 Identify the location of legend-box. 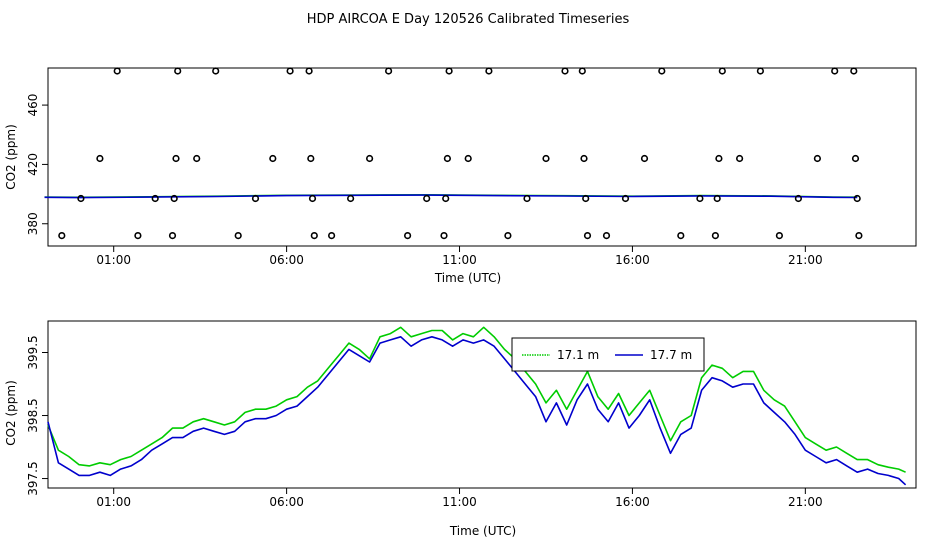
(608, 354).